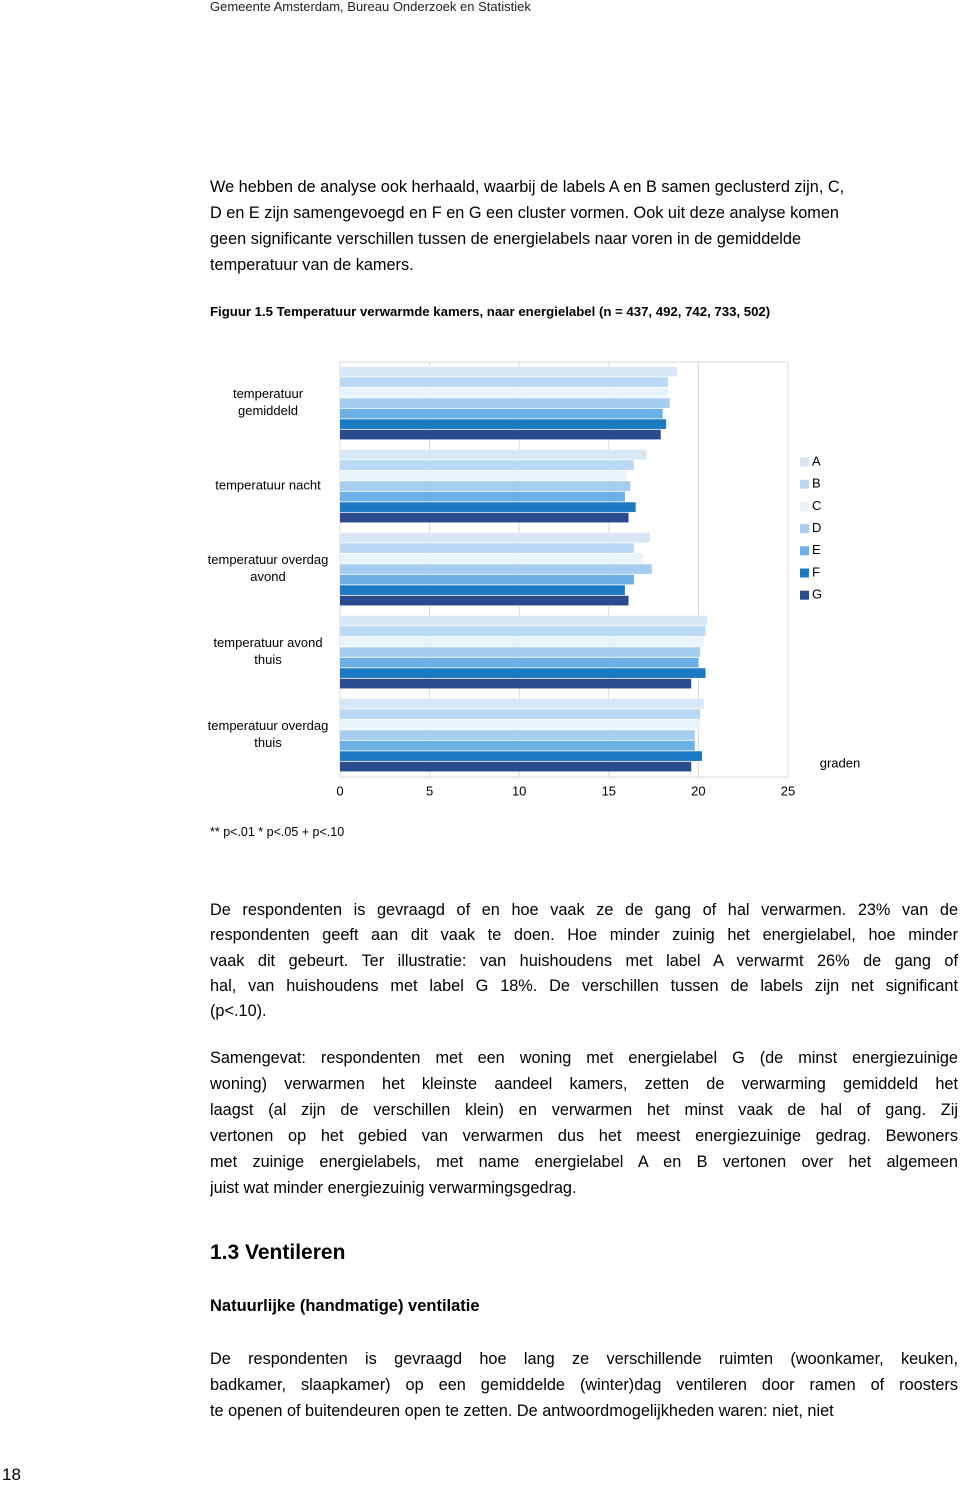 The width and height of the screenshot is (960, 1485). Describe the element at coordinates (816, 571) in the screenshot. I see `legend-label: F` at that location.